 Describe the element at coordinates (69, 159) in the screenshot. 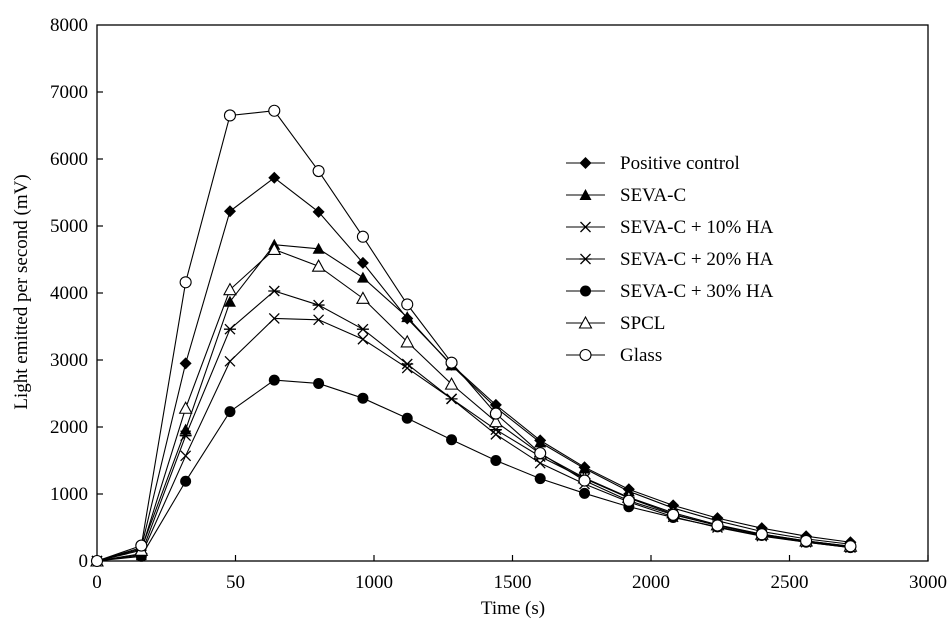

I see `y-tick-label: 6000` at that location.